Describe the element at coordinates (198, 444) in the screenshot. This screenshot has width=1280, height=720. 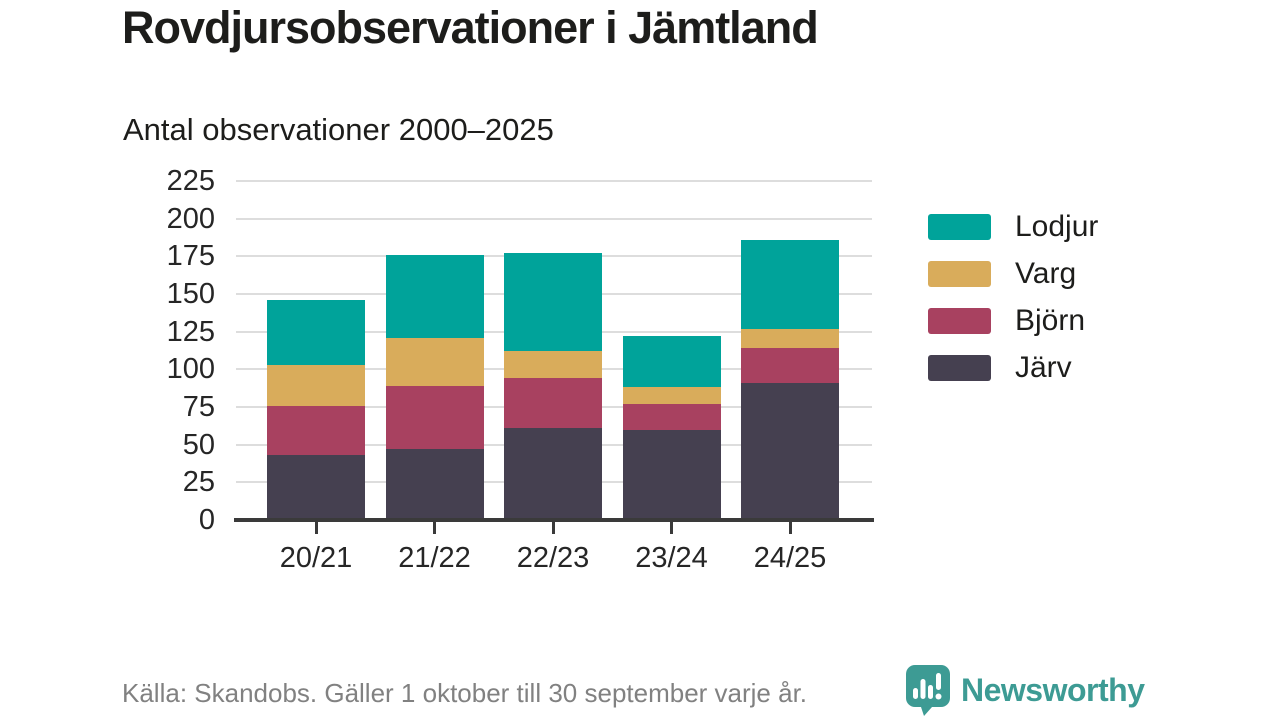
I see `y-axis-label-50: 50` at that location.